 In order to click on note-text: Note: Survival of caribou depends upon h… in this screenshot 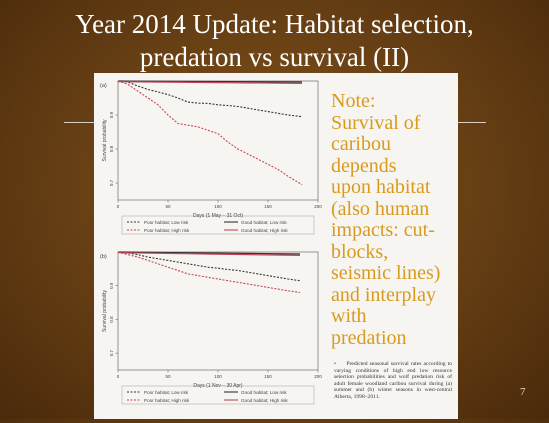, I will do `click(393, 219)`.